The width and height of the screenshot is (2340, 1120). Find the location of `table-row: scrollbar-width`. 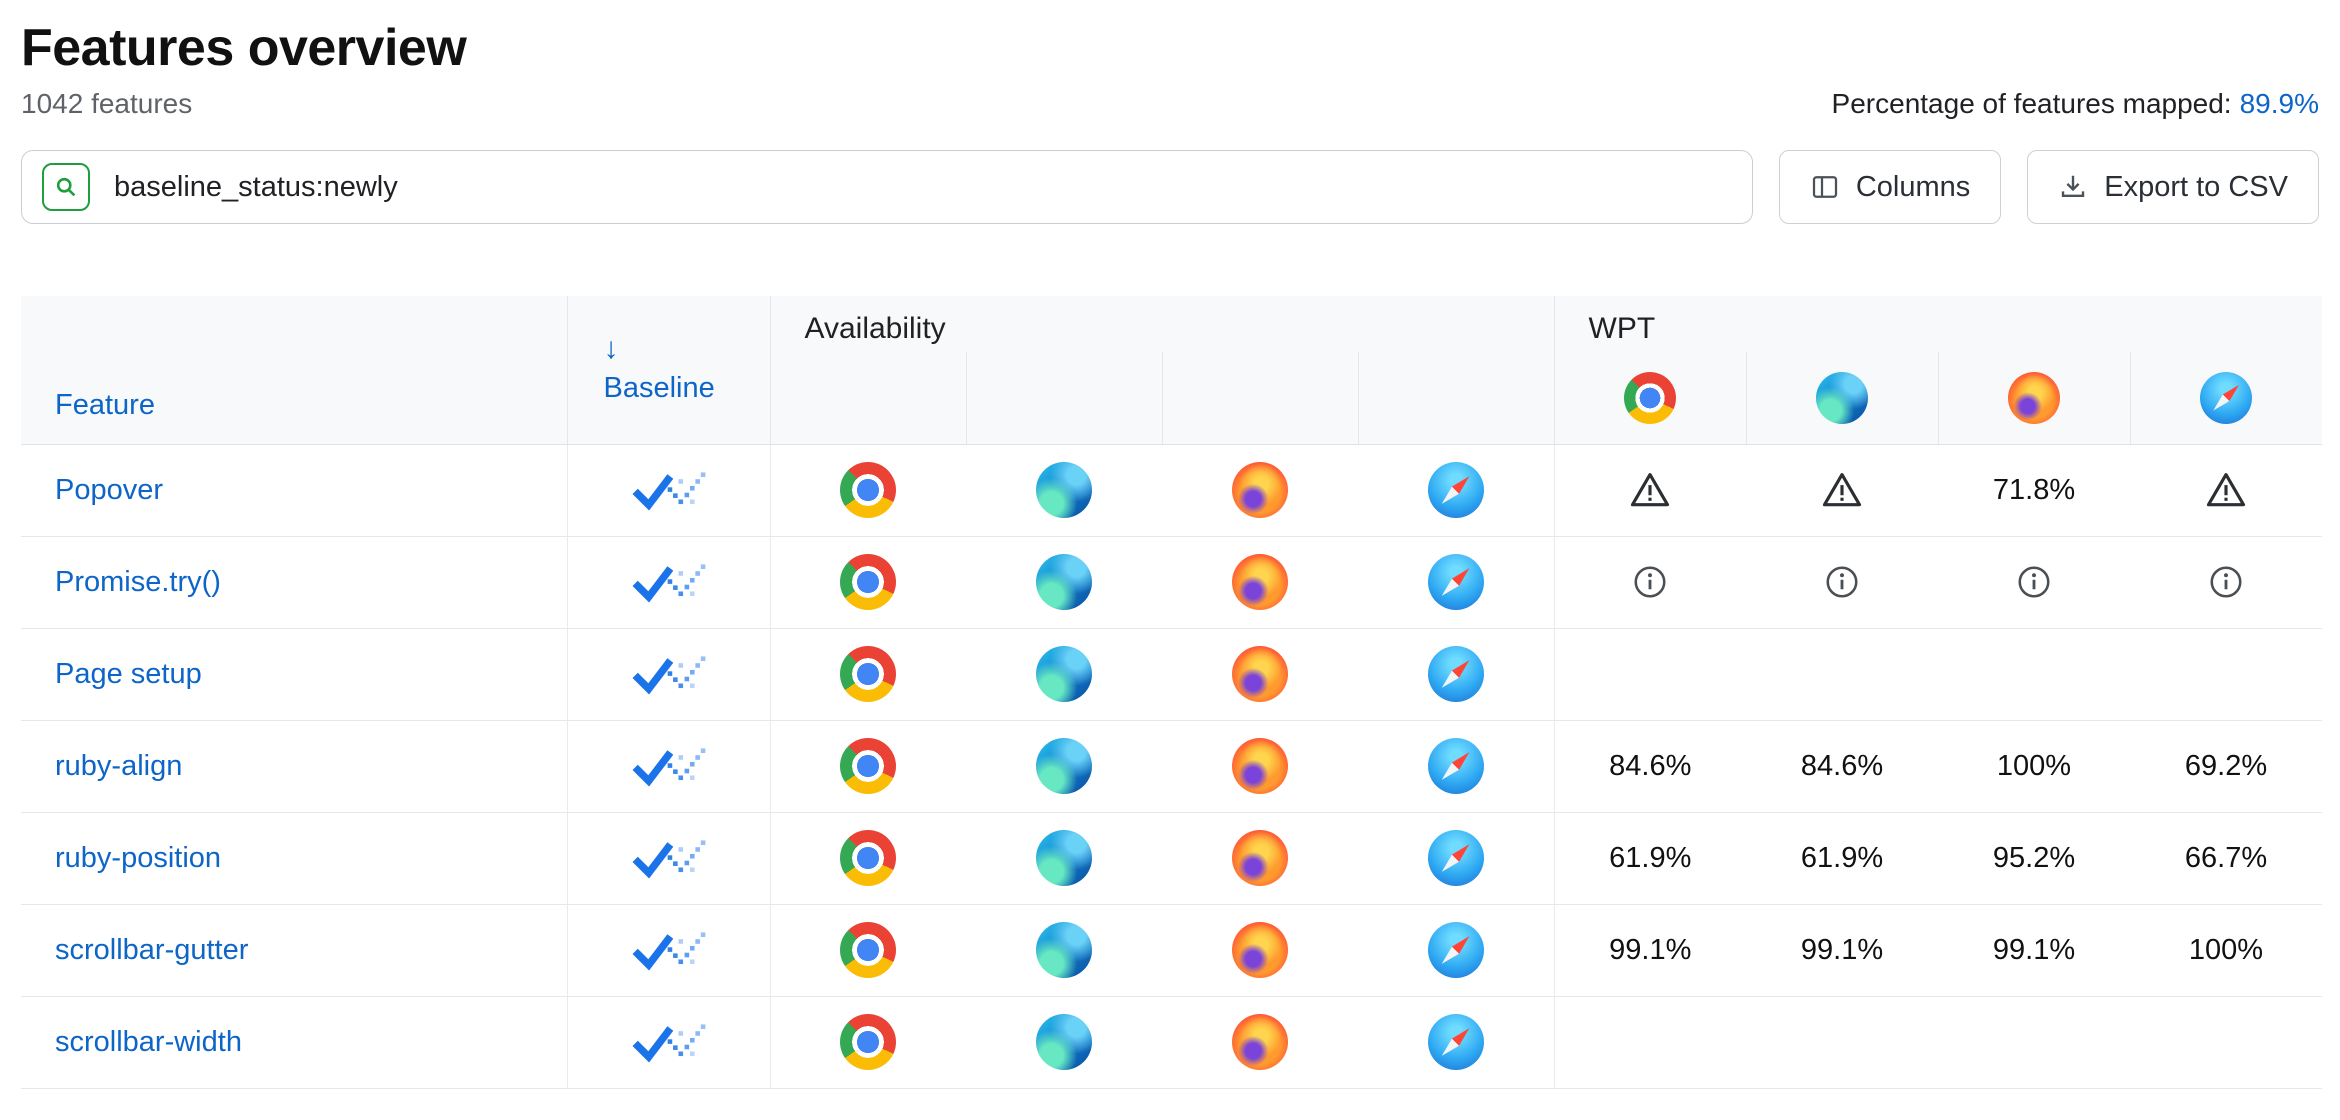

table-row: scrollbar-width is located at coordinates (1172, 1042).